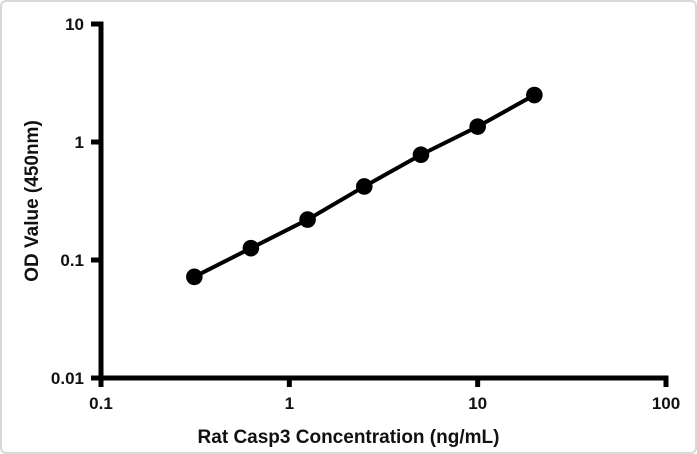  I want to click on x-tick-label: 0.1, so click(101, 403).